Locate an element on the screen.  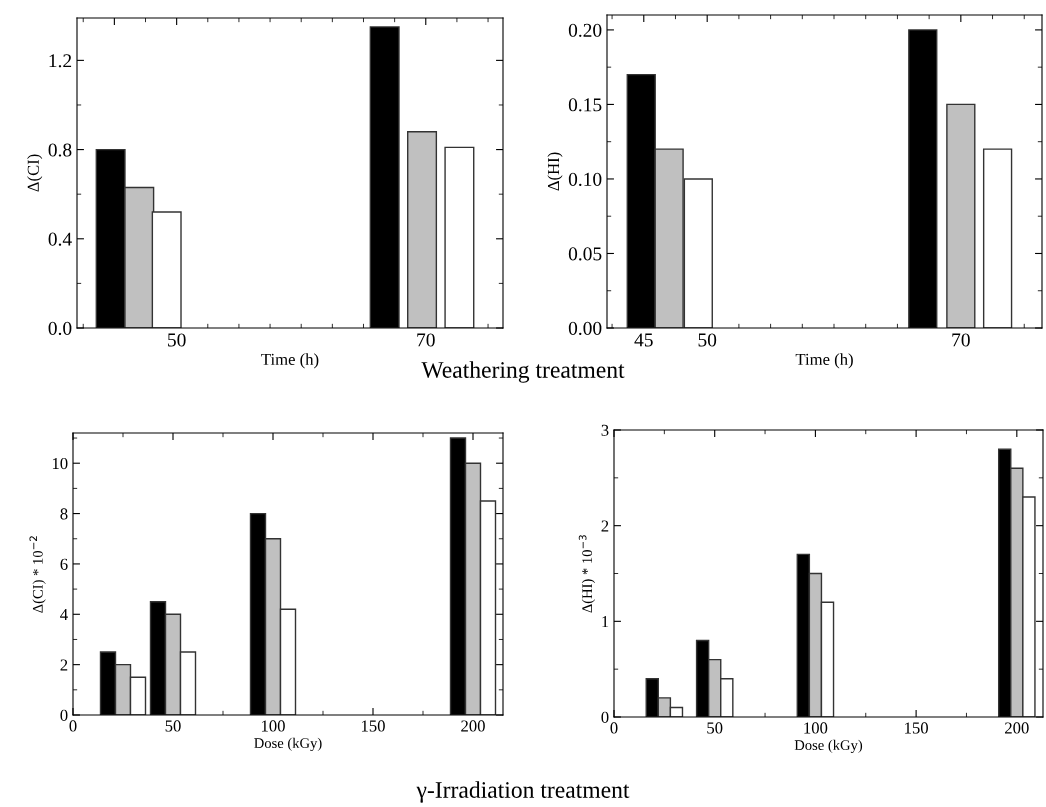
y-axis-title: Δ(HI) * 10$^{−3}$ is located at coordinates (587, 574).